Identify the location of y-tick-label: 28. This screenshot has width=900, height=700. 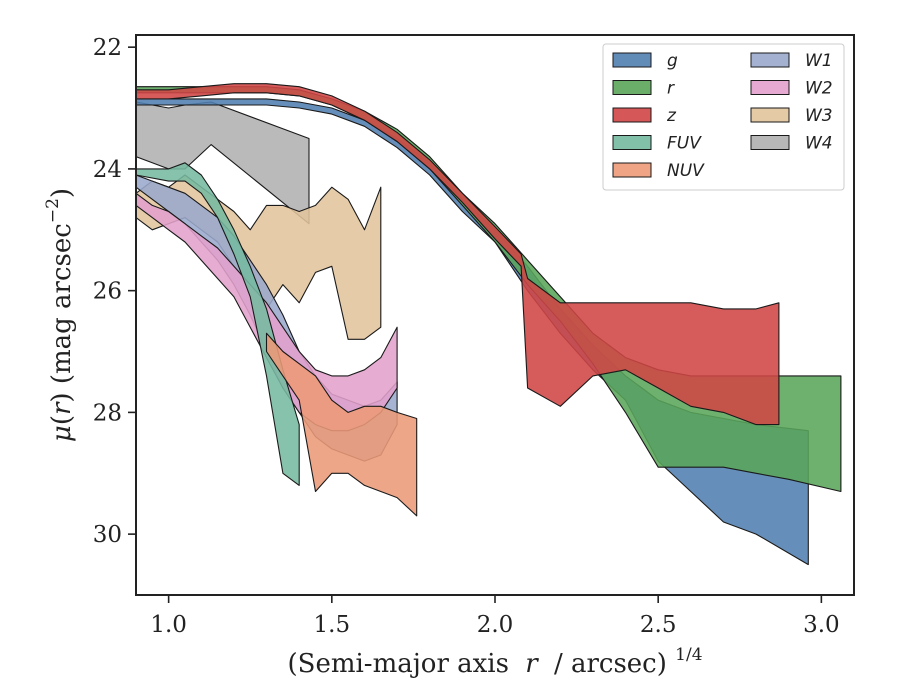
(107, 413).